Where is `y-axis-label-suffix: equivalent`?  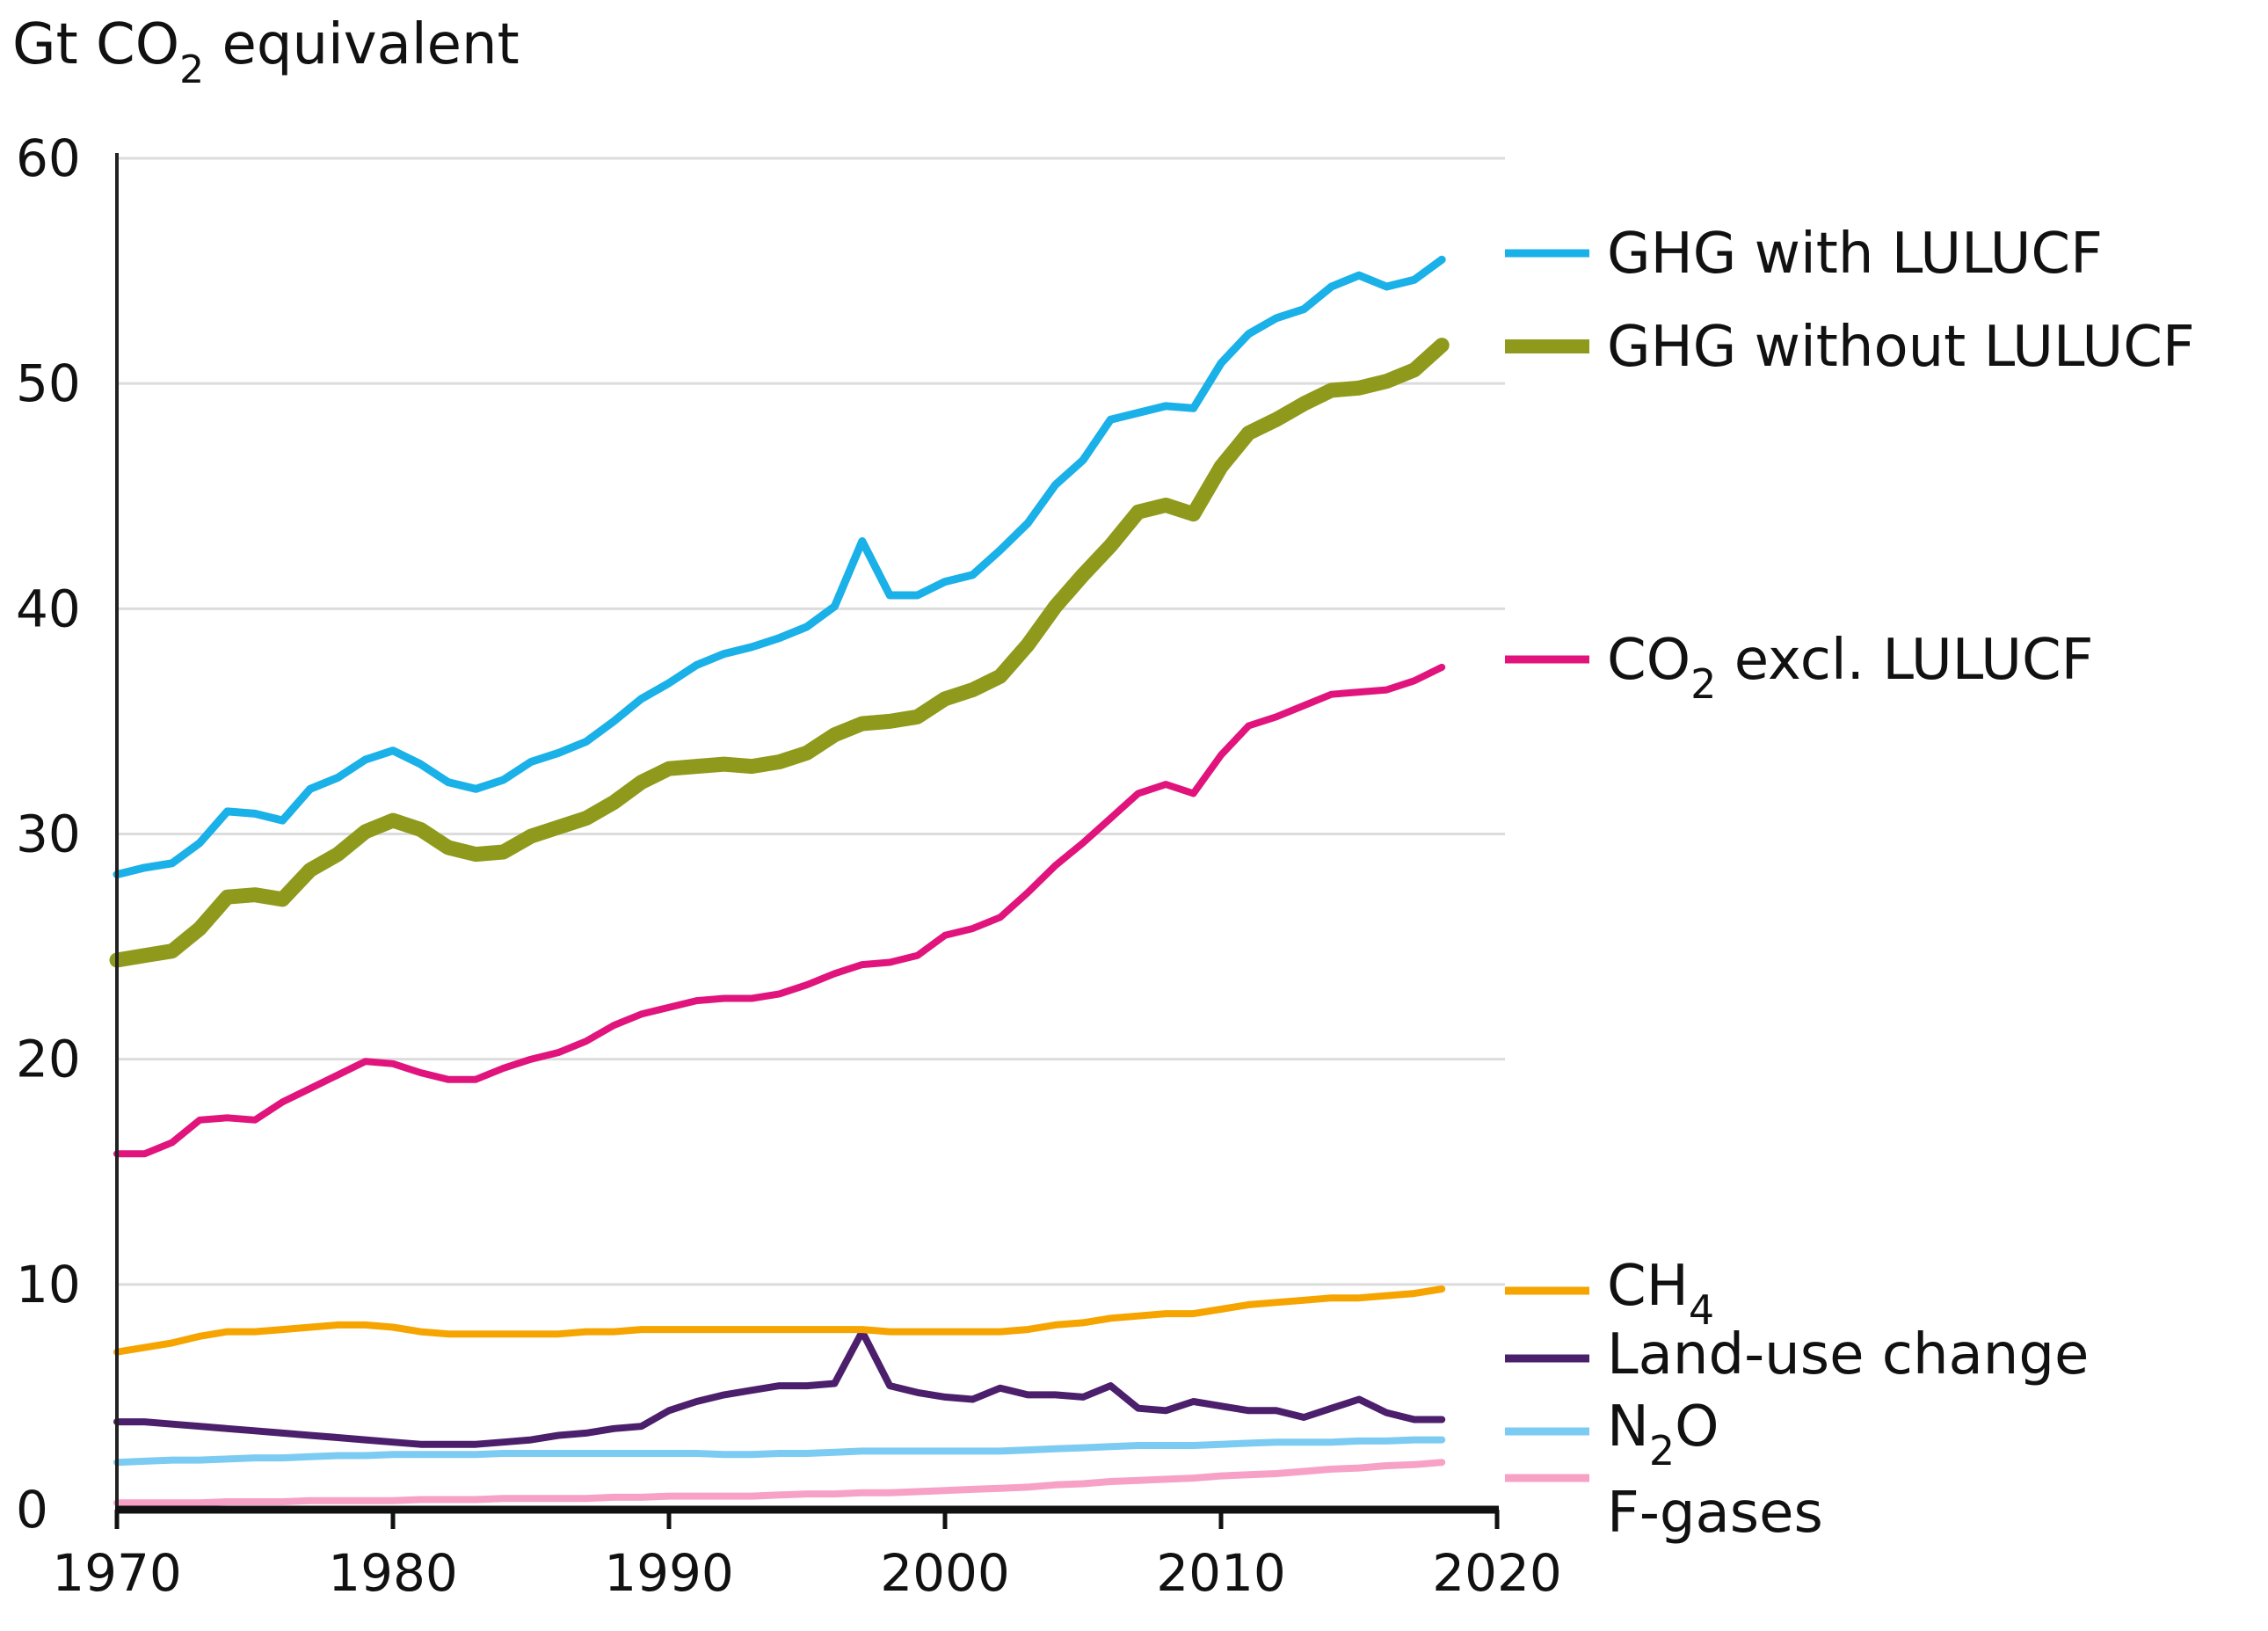 y-axis-label-suffix: equivalent is located at coordinates (362, 45).